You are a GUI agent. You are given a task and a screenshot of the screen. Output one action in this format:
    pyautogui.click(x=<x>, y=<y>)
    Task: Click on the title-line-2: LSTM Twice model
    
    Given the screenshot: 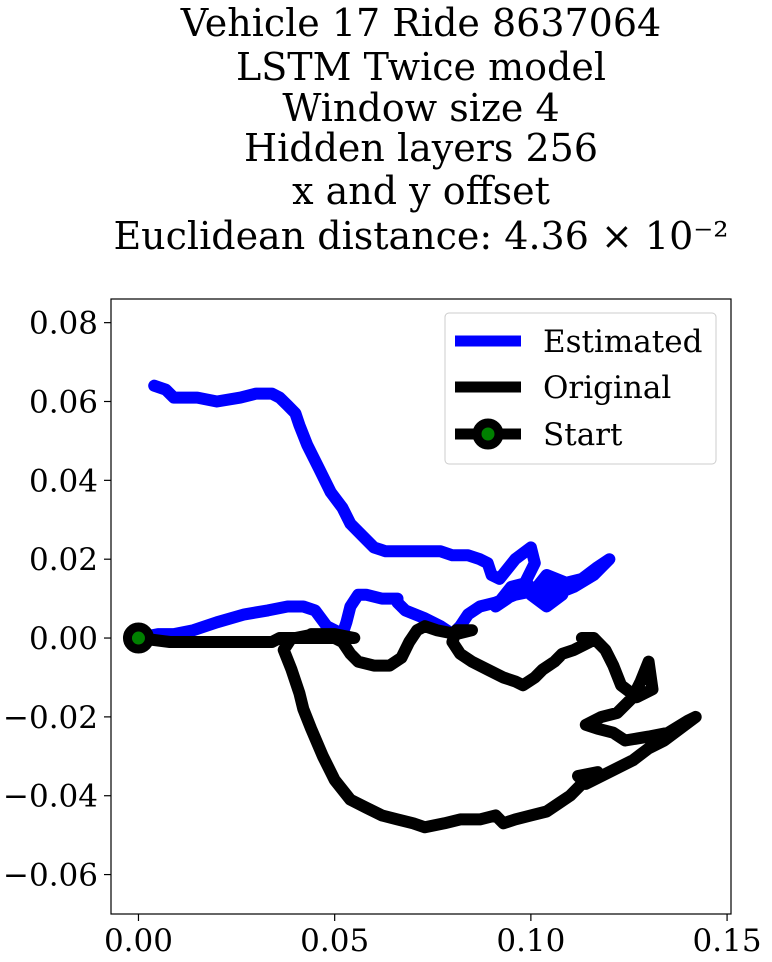 What is the action you would take?
    pyautogui.click(x=421, y=67)
    